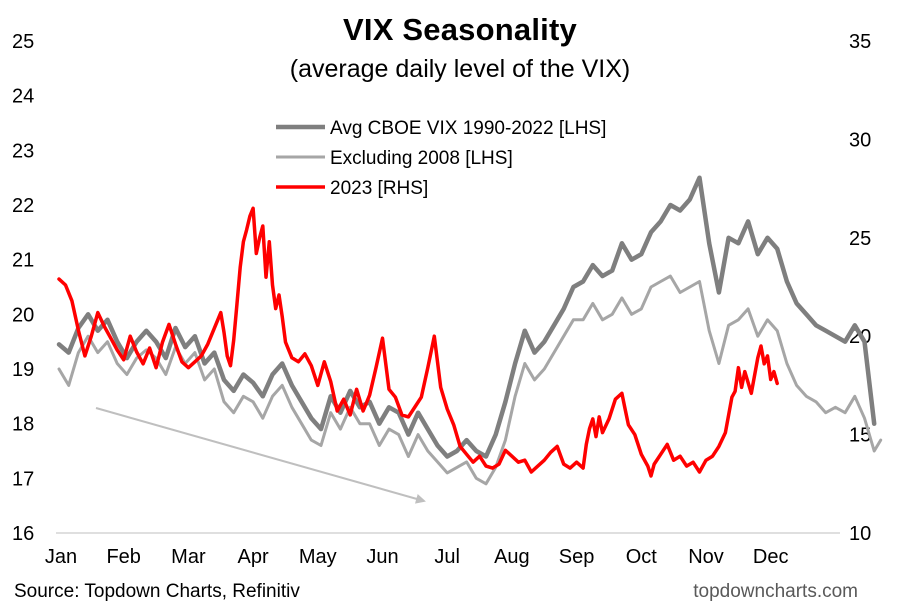  Describe the element at coordinates (157, 591) in the screenshot. I see `source-note: Source: Topdown Charts, Refinitiv` at that location.